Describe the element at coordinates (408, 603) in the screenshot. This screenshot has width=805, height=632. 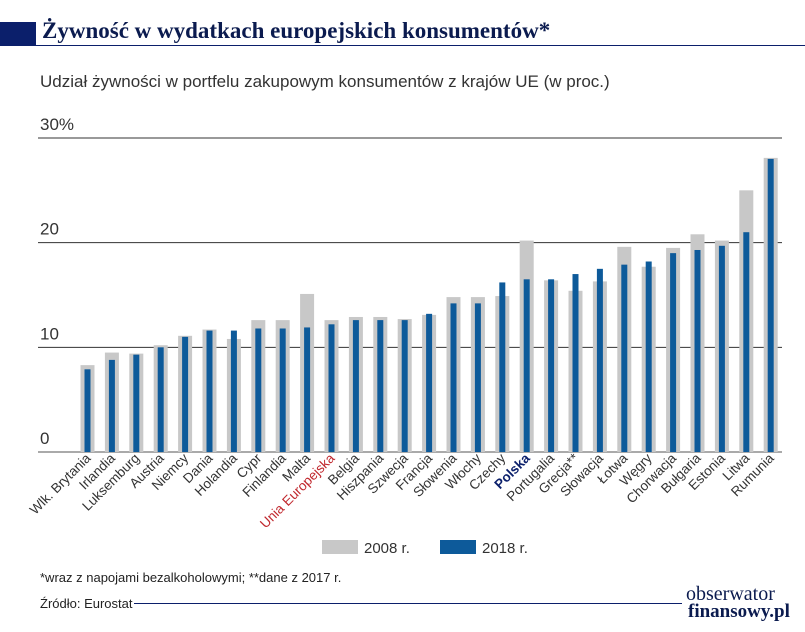
I see `source-divider` at that location.